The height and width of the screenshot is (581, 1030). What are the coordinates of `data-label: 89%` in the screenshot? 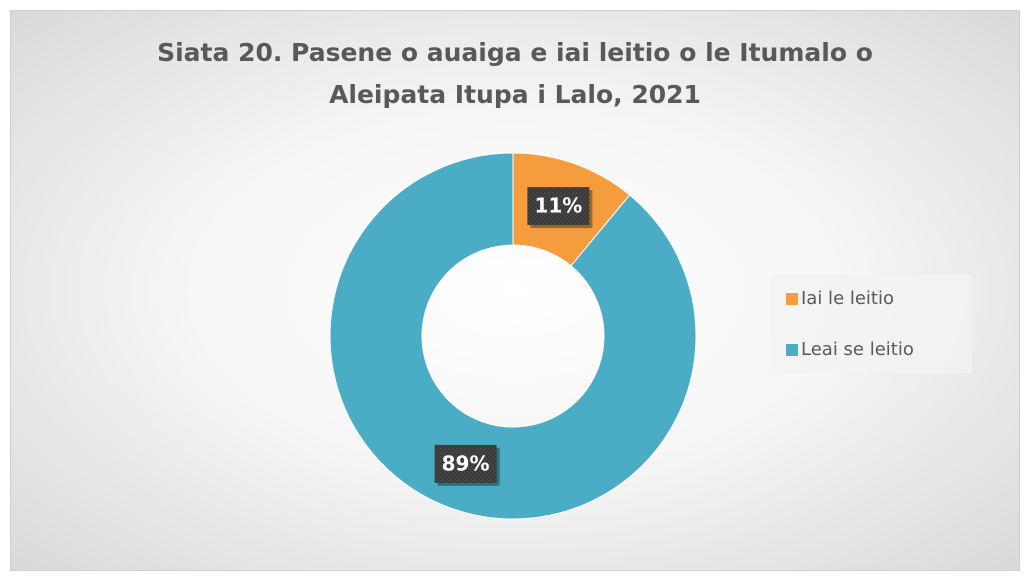 It's located at (466, 463).